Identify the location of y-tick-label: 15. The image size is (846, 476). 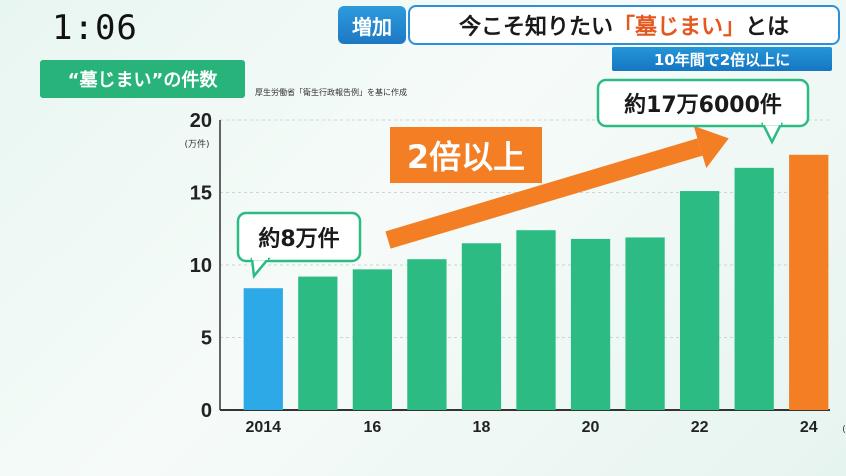
(201, 194).